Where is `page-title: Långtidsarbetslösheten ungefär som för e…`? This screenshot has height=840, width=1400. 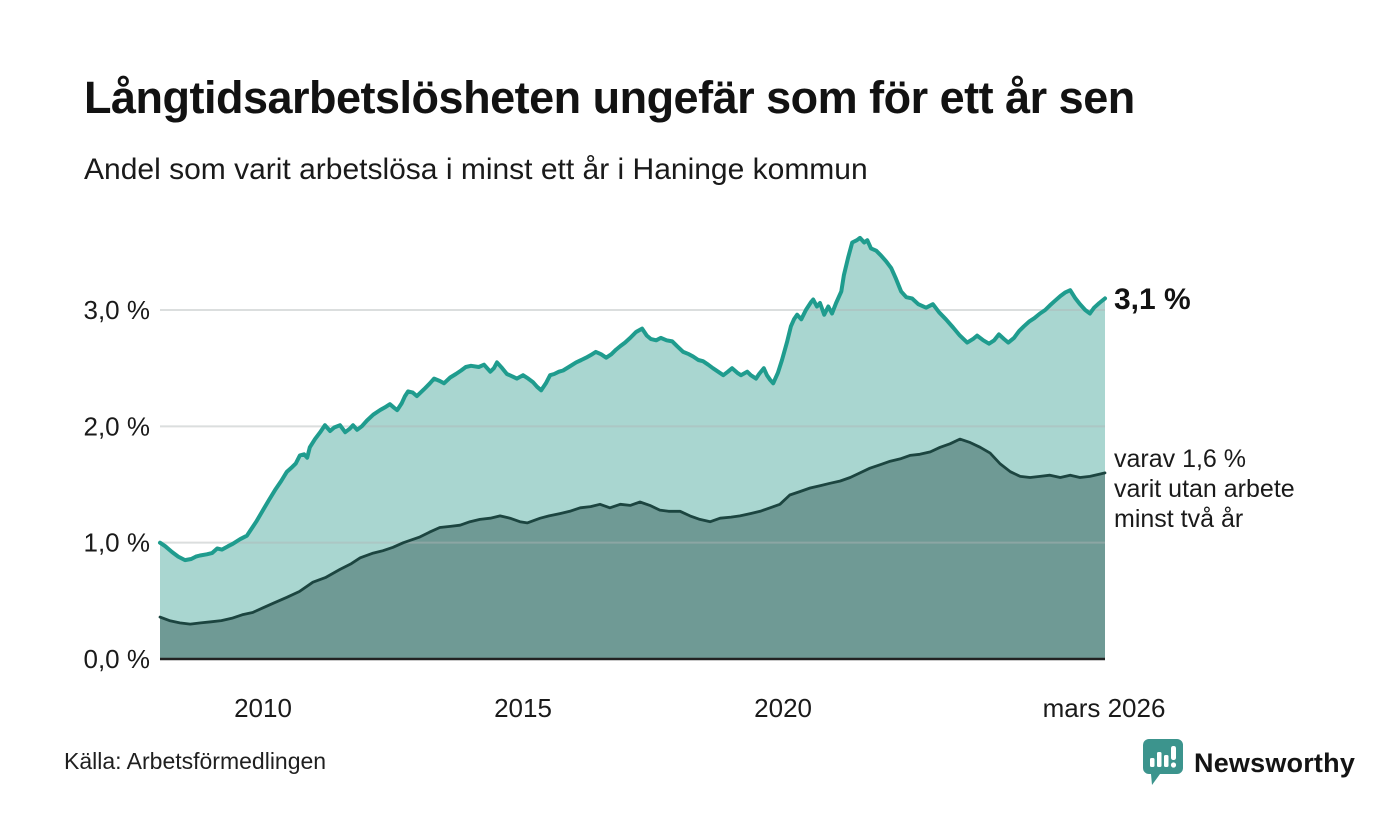
page-title: Långtidsarbetslösheten ungefär som för e… is located at coordinates (609, 97).